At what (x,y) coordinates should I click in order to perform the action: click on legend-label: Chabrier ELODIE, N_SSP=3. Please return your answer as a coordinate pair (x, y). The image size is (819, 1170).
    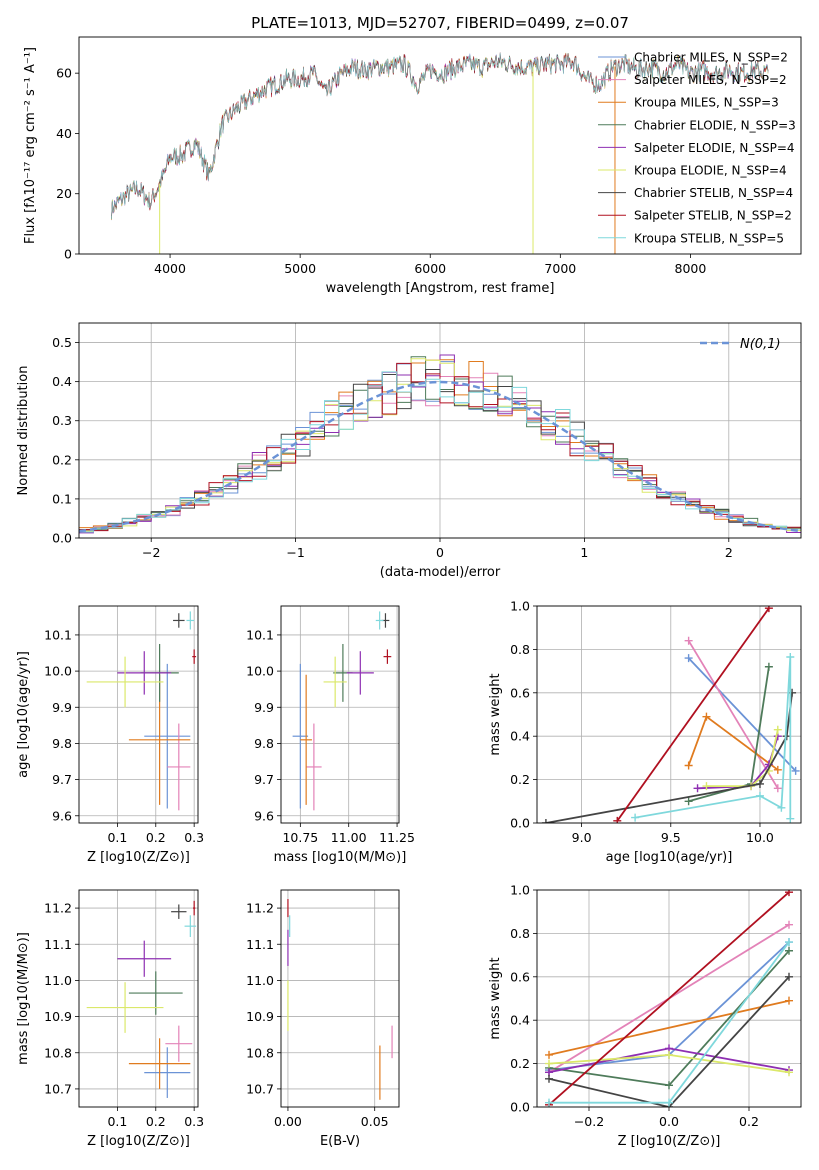
    Looking at the image, I should click on (715, 125).